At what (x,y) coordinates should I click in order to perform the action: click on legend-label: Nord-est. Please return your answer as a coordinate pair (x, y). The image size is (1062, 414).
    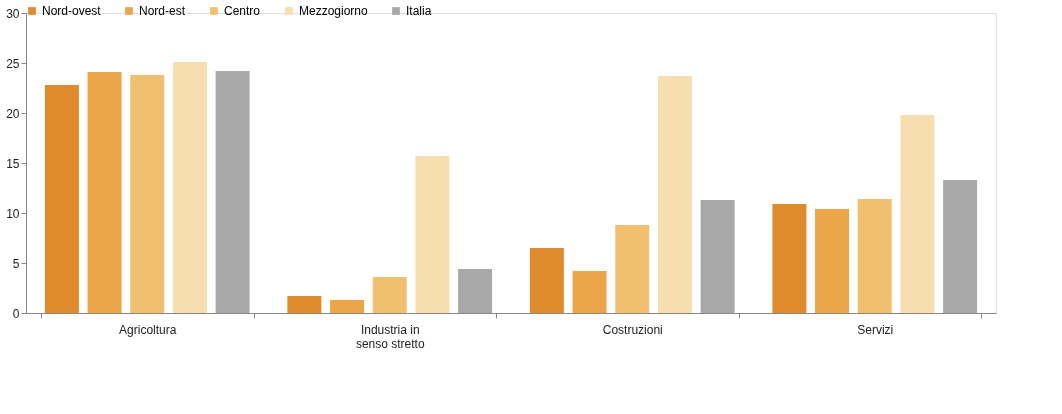
    Looking at the image, I should click on (162, 11).